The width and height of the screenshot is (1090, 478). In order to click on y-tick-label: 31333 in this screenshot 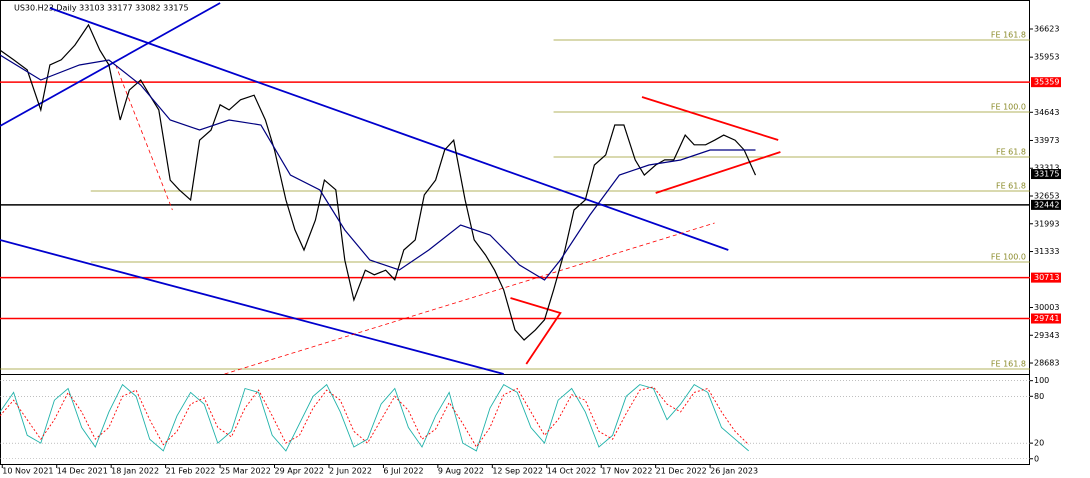, I will do `click(1046, 251)`.